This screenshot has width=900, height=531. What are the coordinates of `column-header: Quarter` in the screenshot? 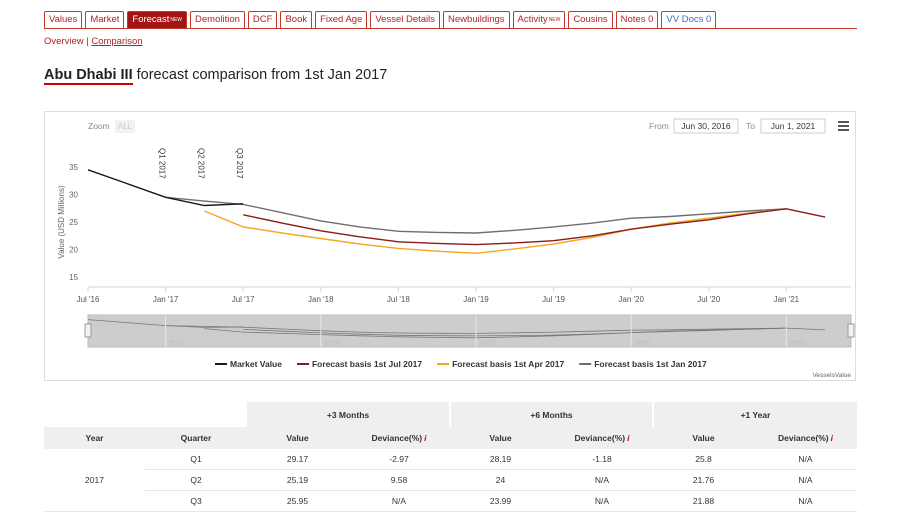 It's located at (196, 438).